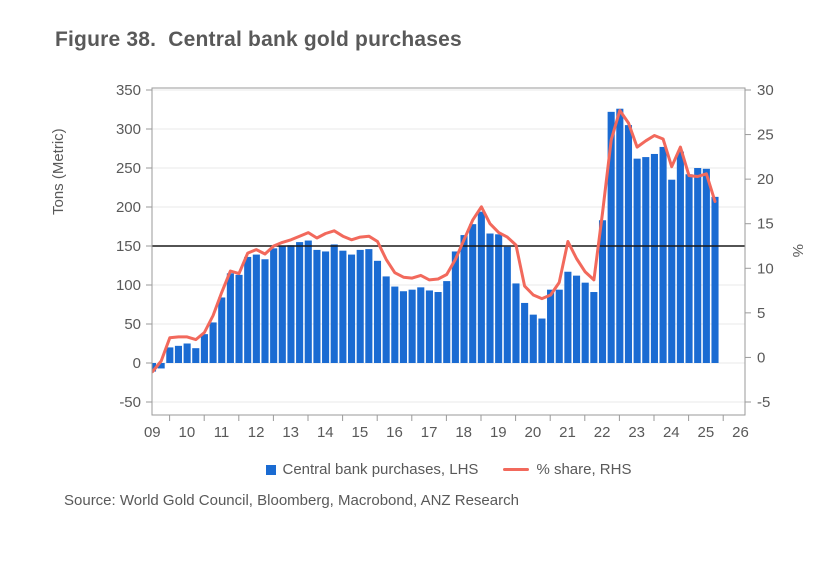 This screenshot has height=572, width=823. What do you see at coordinates (290, 432) in the screenshot?
I see `svg-text: 13` at bounding box center [290, 432].